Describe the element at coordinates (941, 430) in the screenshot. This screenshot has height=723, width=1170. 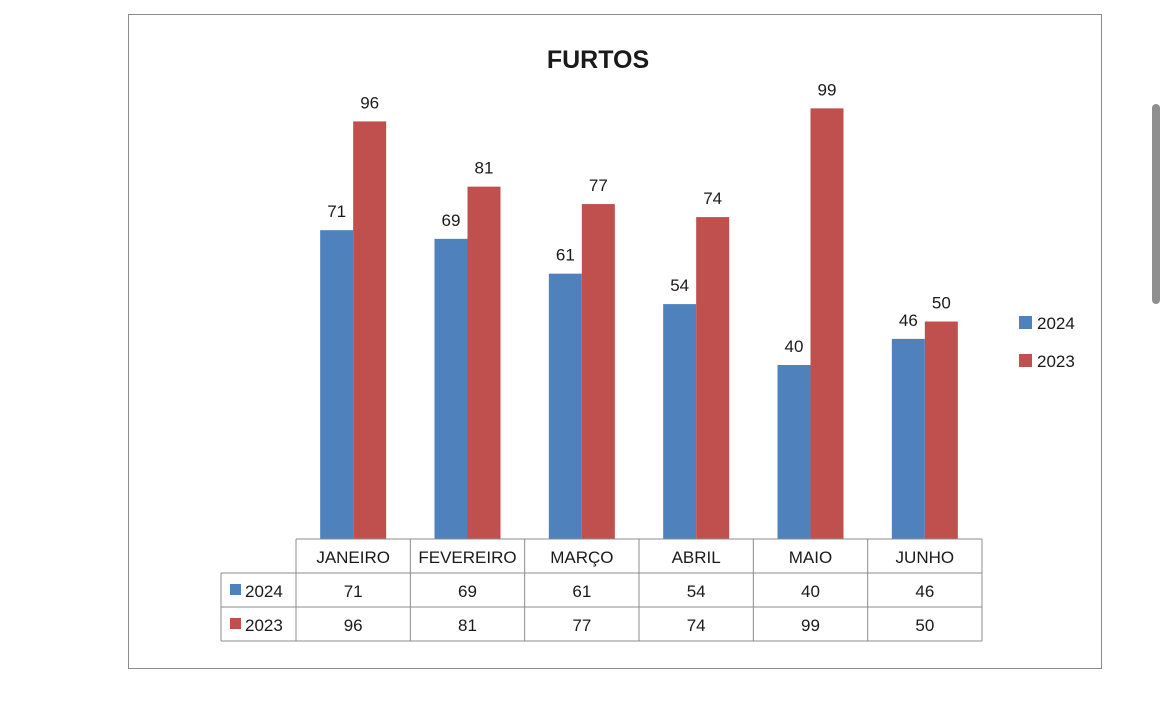
I see `bar-2023-junho` at that location.